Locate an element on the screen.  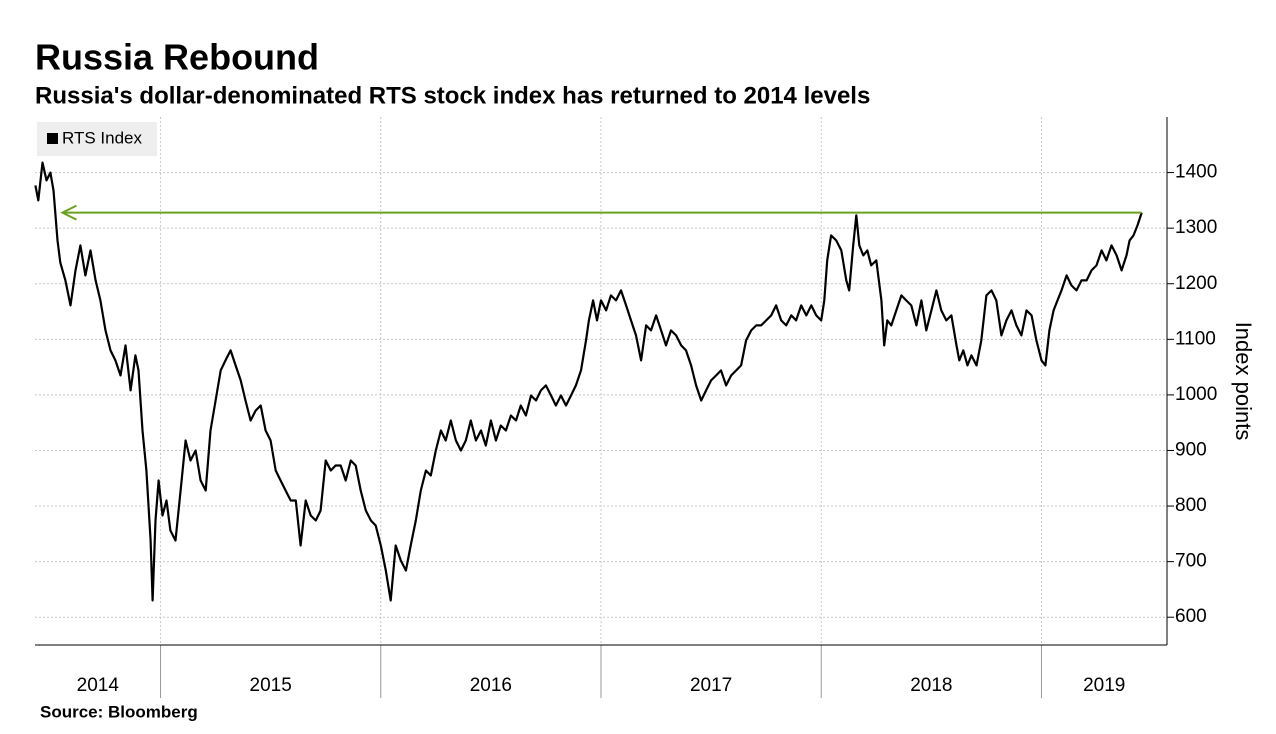
chart-title: Russia Rebound is located at coordinates (177, 57).